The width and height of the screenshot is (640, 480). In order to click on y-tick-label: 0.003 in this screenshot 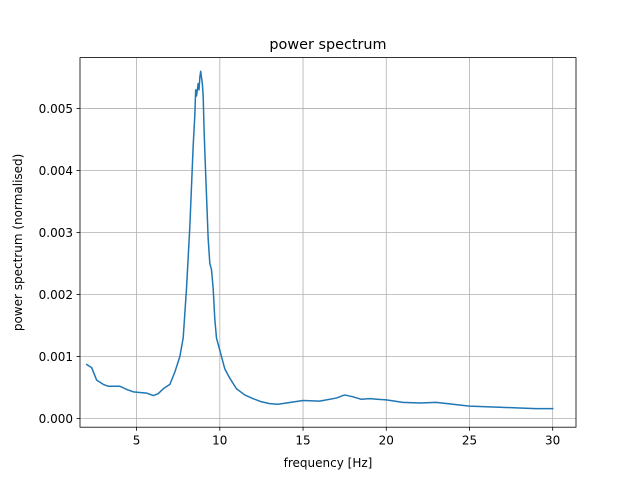, I will do `click(56, 233)`.